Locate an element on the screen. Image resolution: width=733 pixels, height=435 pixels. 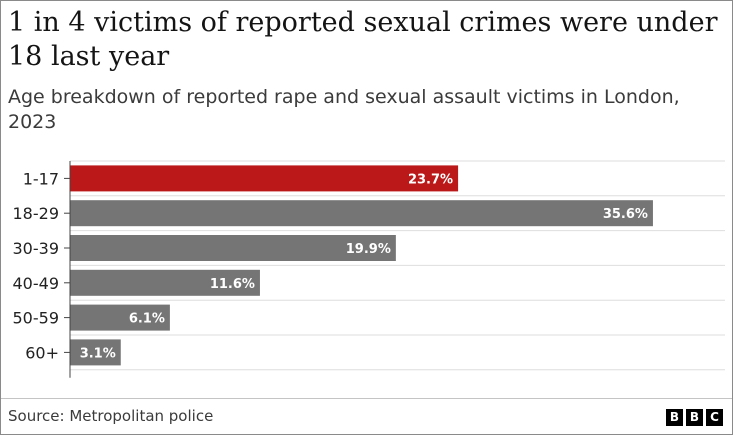
data-label: 23.7% is located at coordinates (430, 179).